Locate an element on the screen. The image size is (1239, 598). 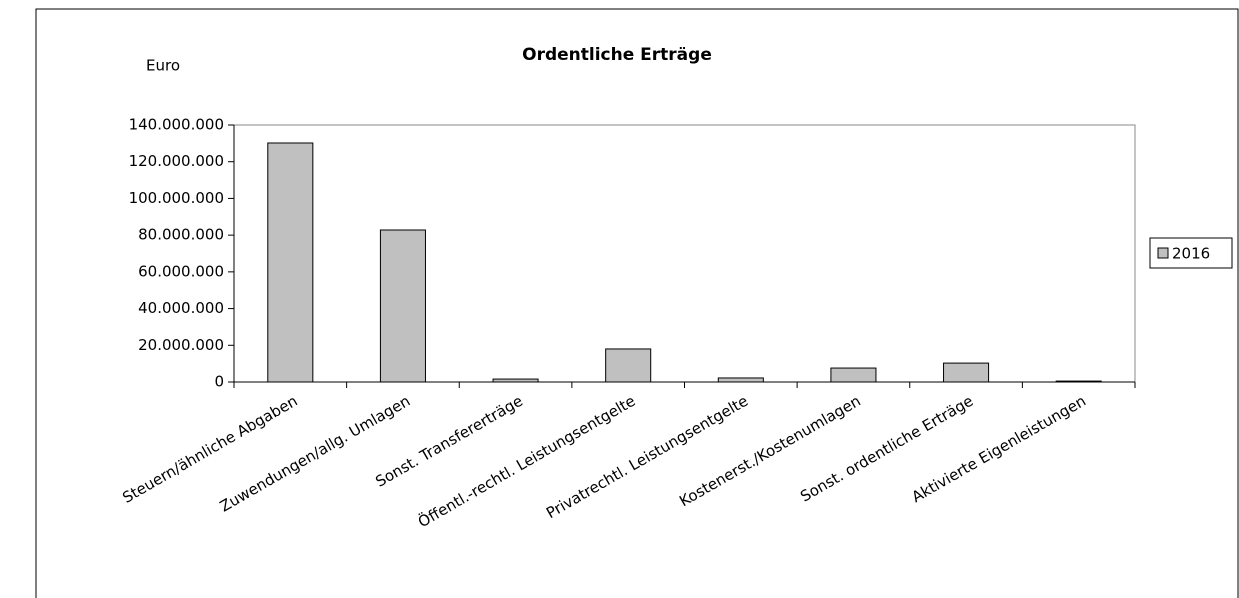
x-tick-label: Zuwendungen/allg. Umlagen is located at coordinates (315, 454).